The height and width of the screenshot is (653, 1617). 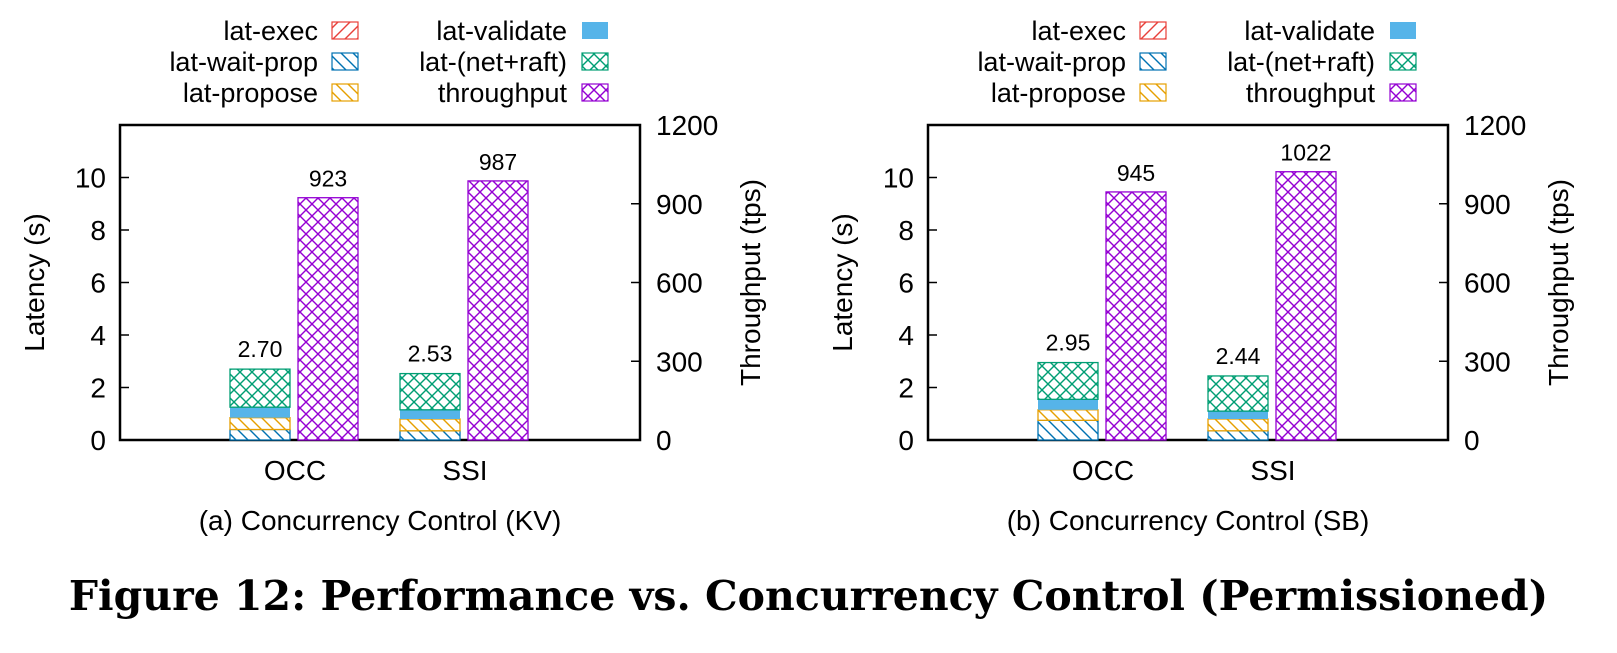 I want to click on latency-total-label-occ: 2.95, so click(x=1068, y=343).